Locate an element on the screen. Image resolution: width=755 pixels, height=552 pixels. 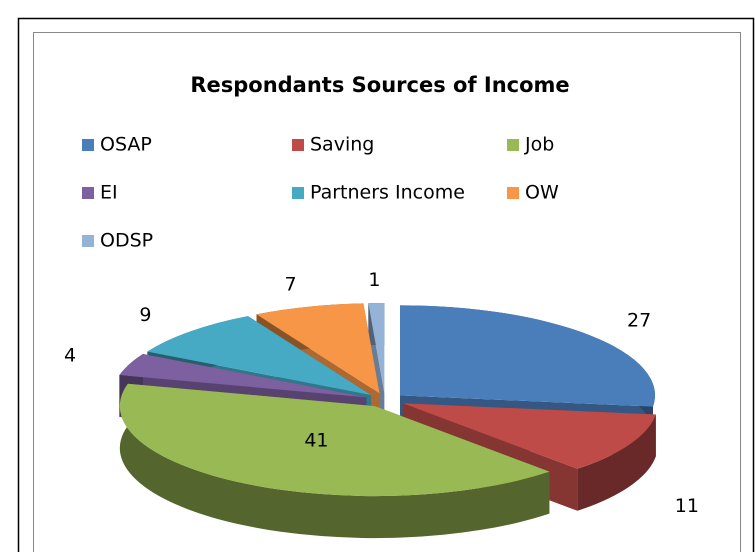
legend-label: Job is located at coordinates (539, 145).